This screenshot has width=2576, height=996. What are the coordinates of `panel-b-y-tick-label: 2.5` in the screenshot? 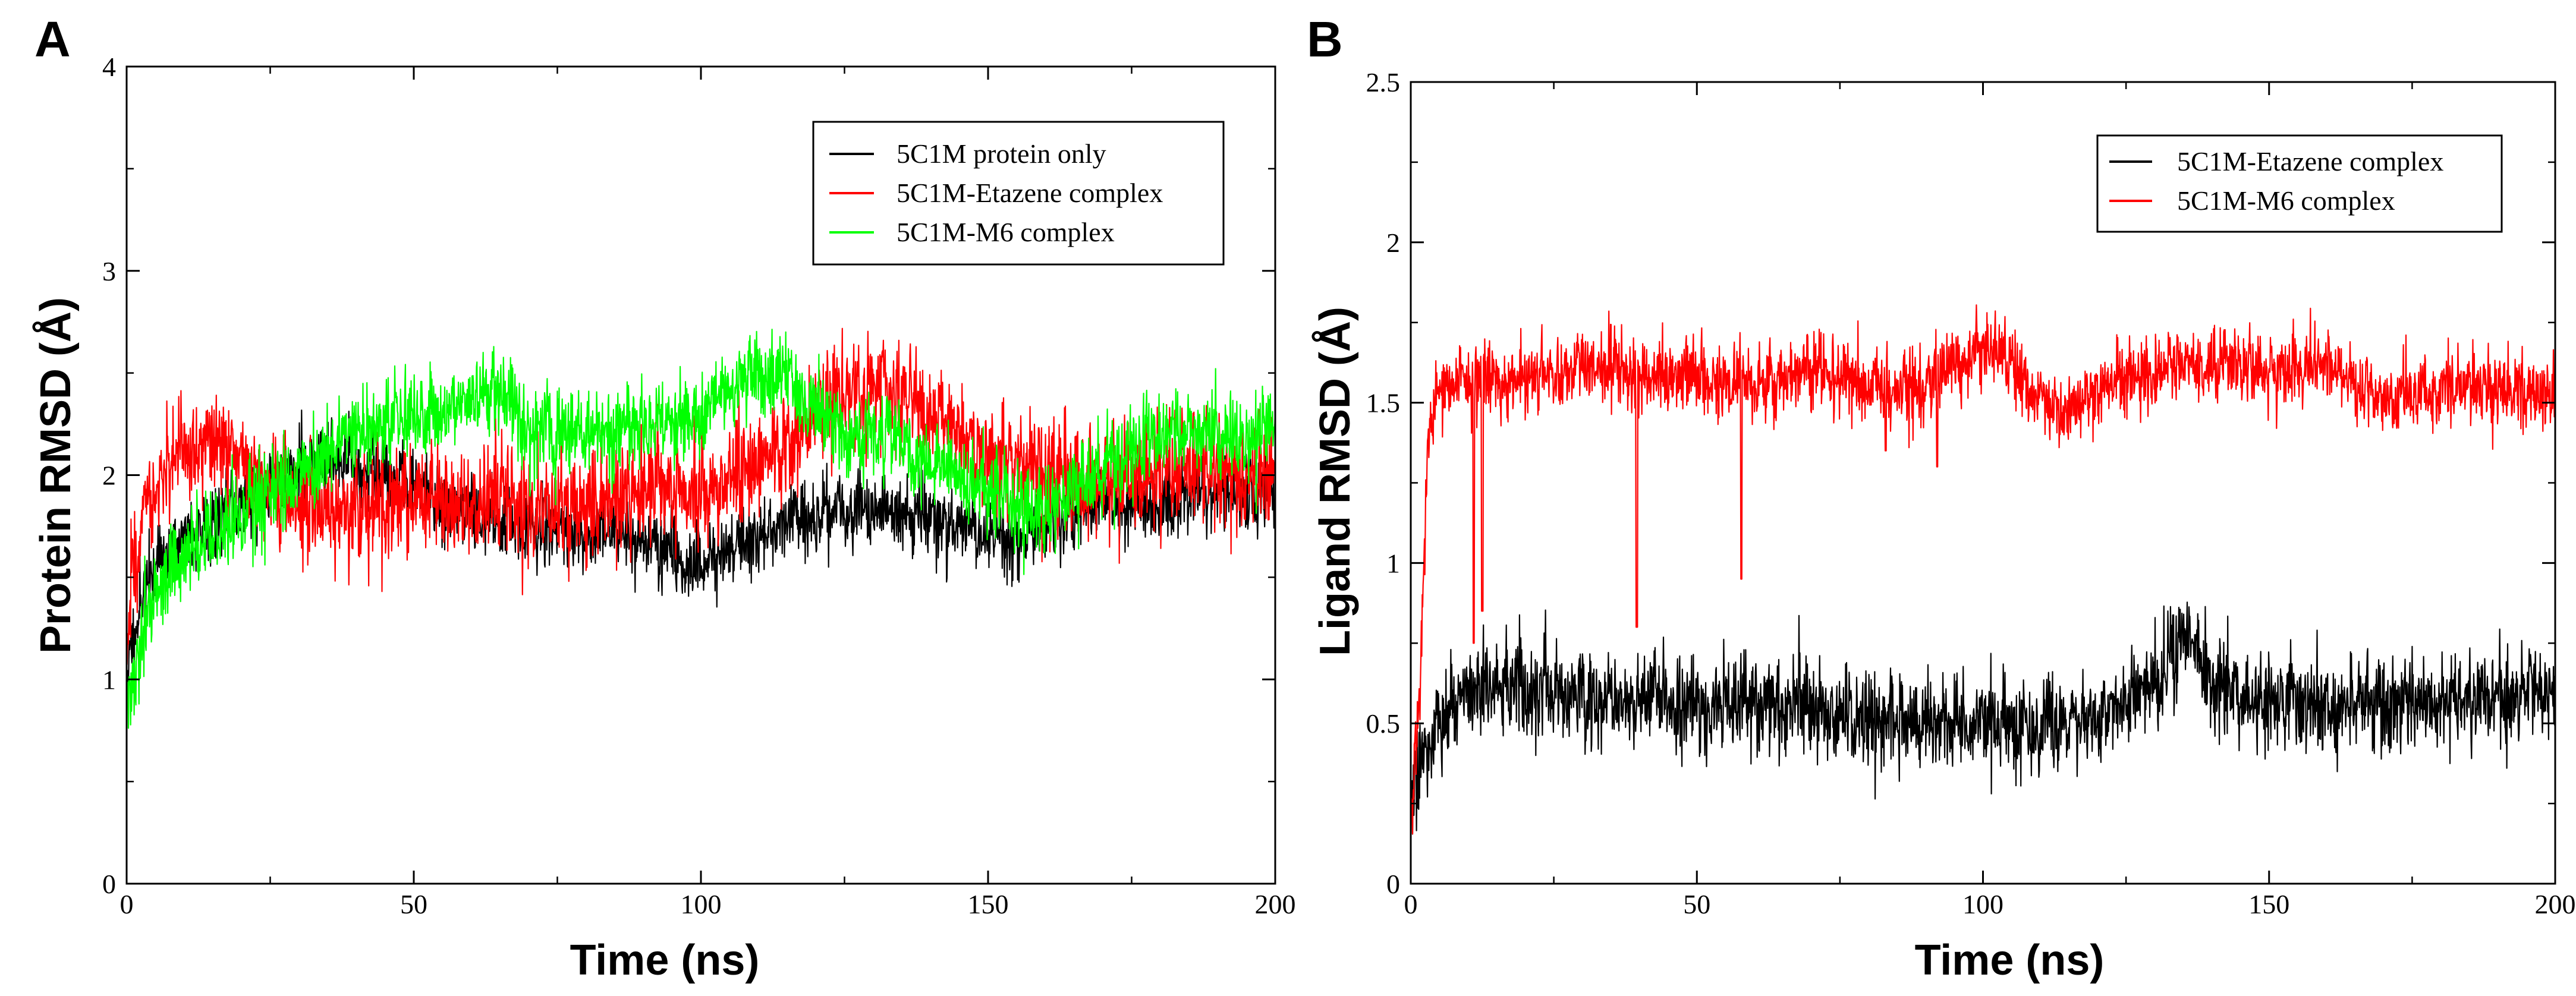 It's located at (1383, 82).